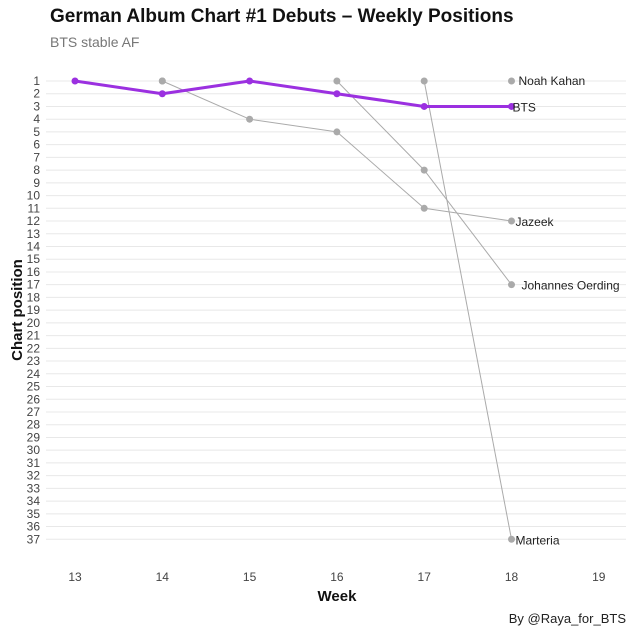  I want to click on y-tick-label: 25, so click(34, 387).